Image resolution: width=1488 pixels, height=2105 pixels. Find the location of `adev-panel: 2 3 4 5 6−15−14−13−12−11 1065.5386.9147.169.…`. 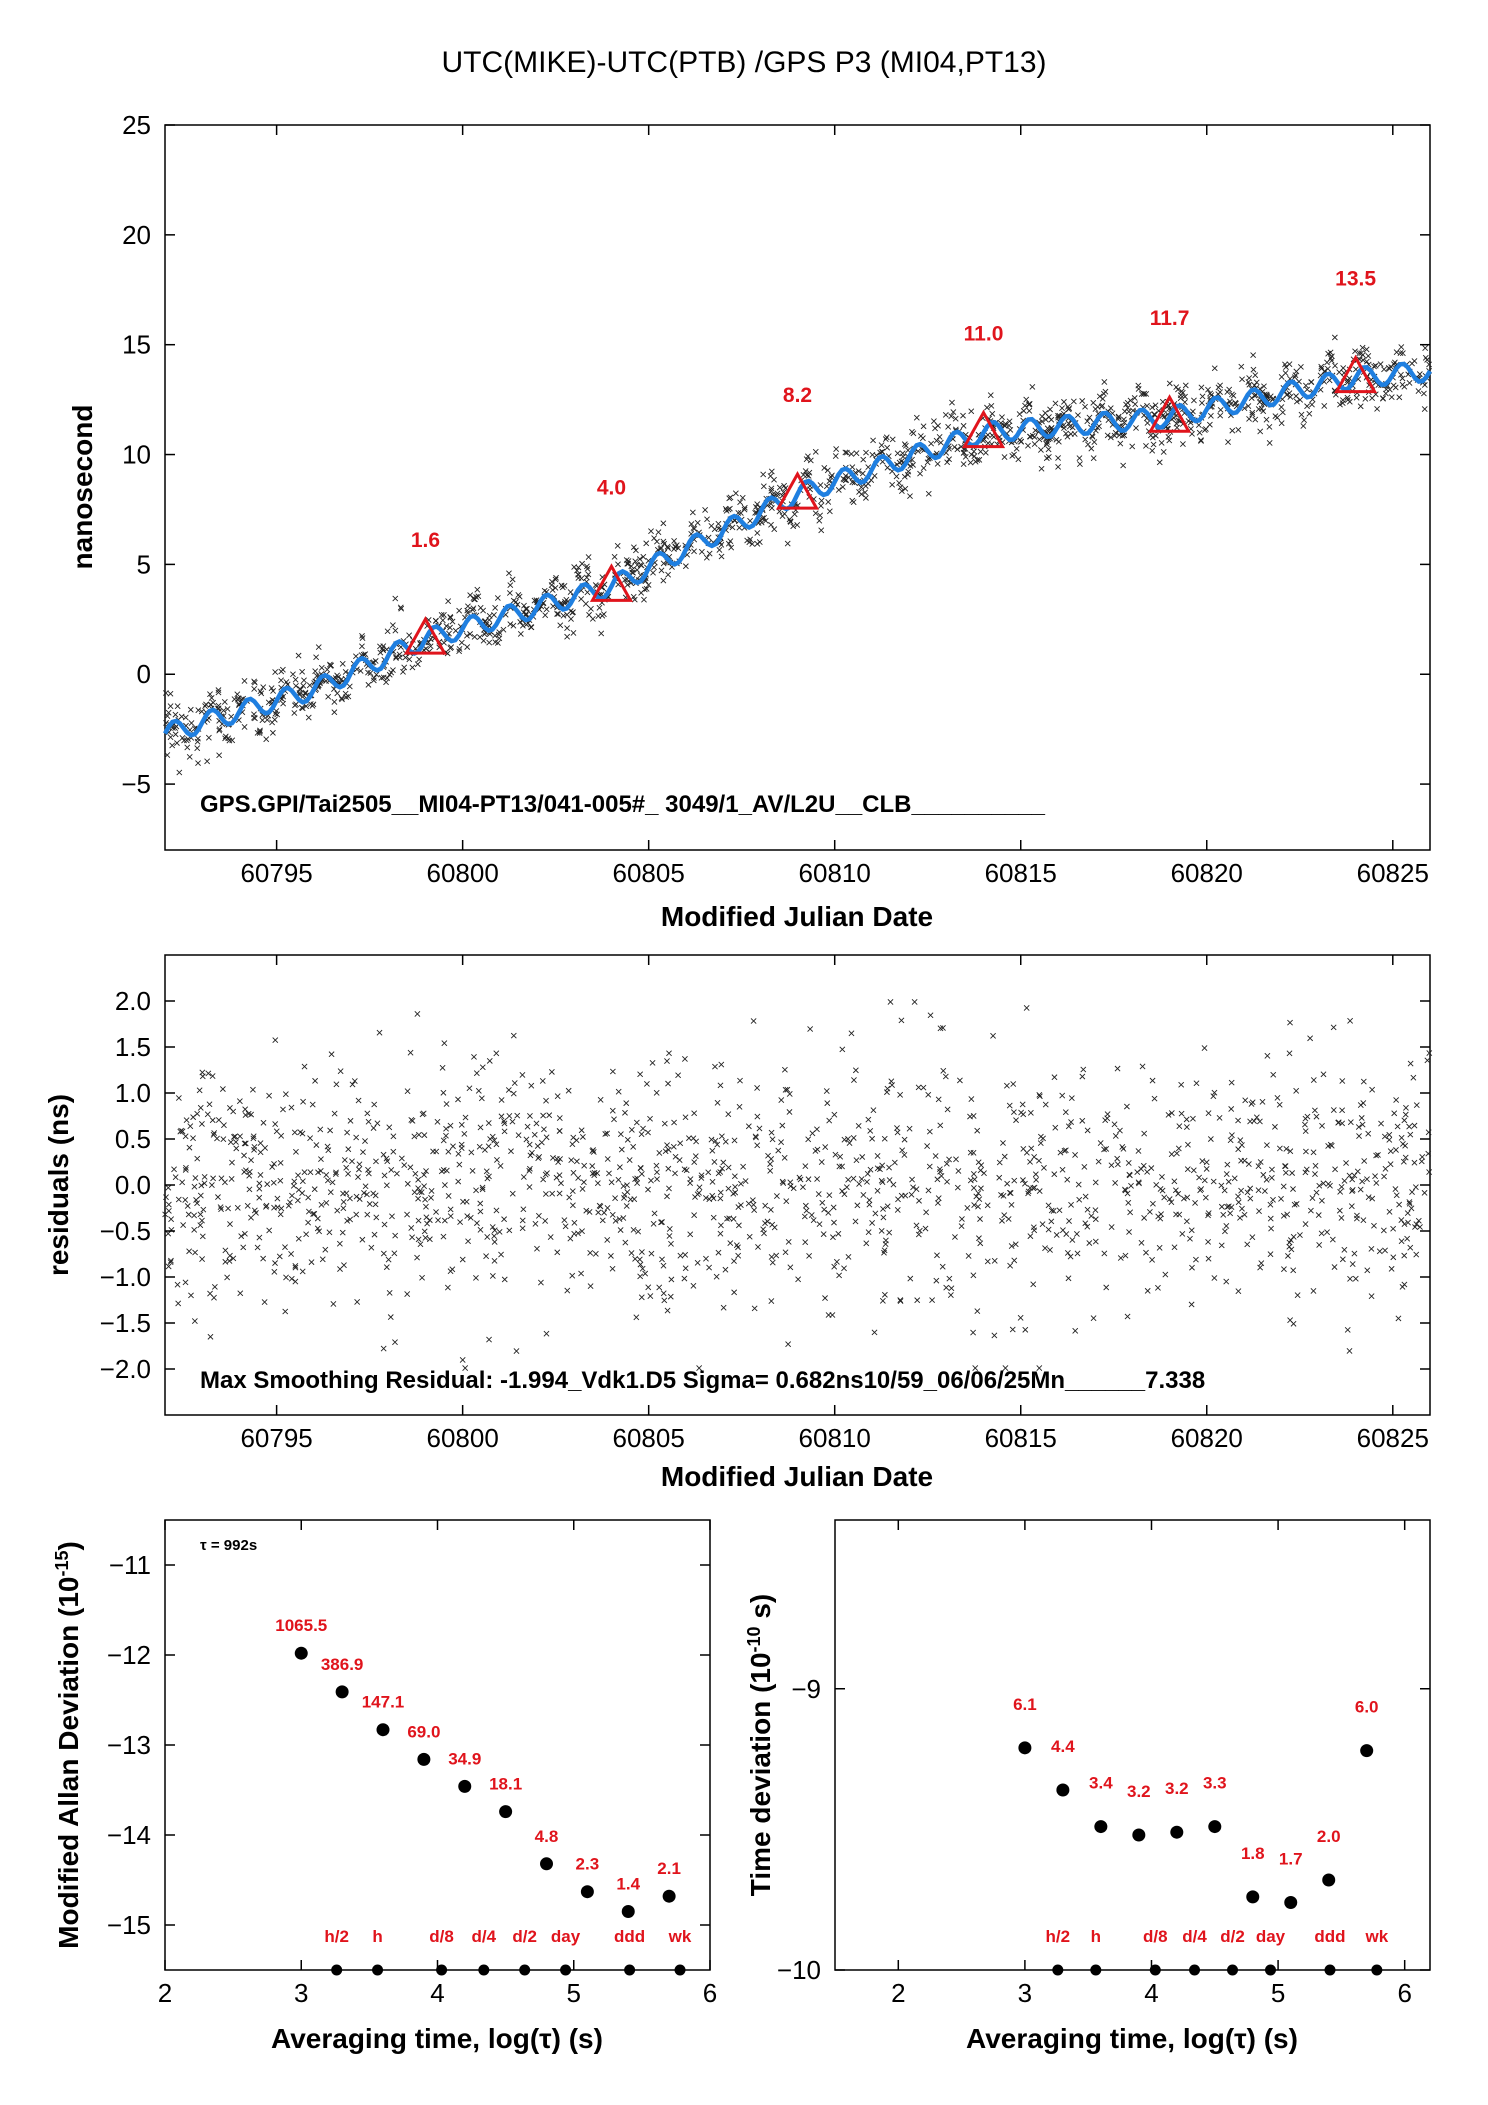

adev-panel: 2 3 4 5 6−15−14−13−12−11 1065.5386.9147.169.… is located at coordinates (384, 1786).